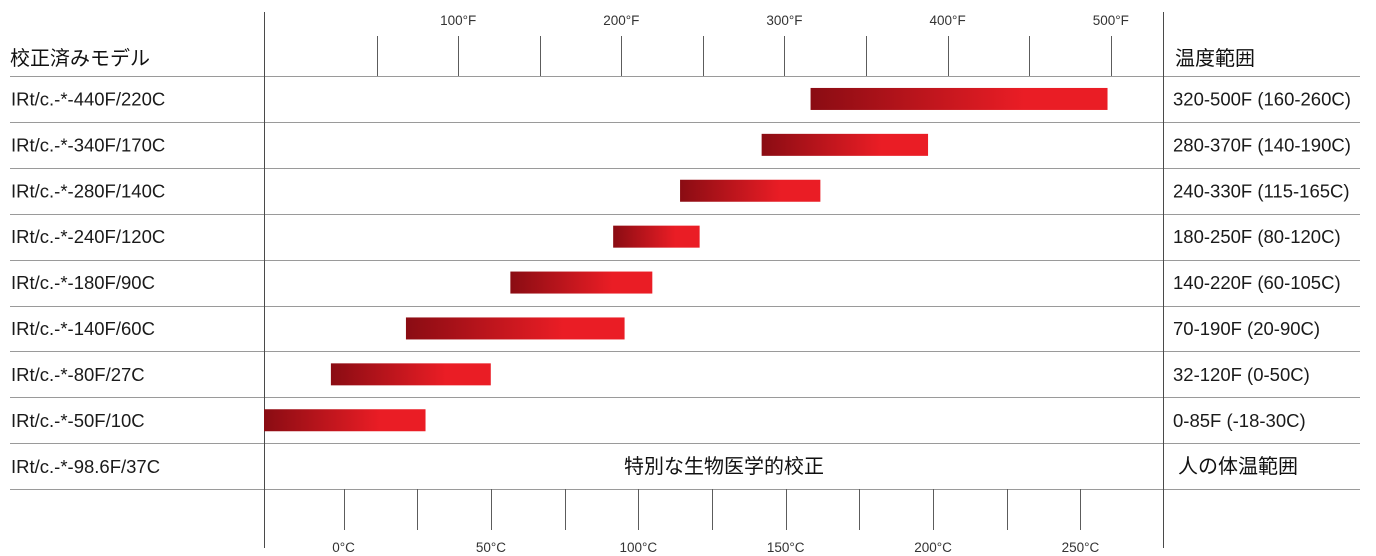 This screenshot has height=556, width=1376. Describe the element at coordinates (88, 144) in the screenshot. I see `model-label: IRt/c.-*-340F/170C` at that location.